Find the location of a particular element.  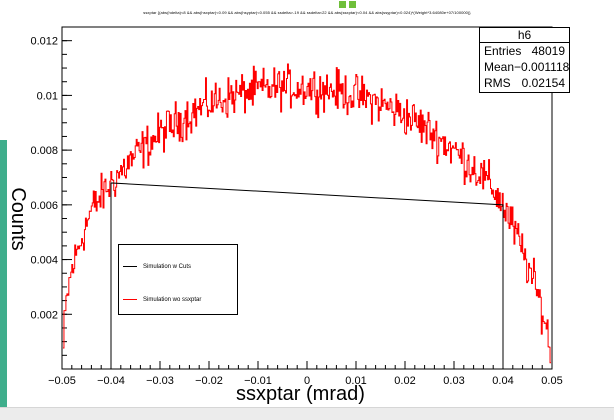

x-tick-label: −0.03 is located at coordinates (160, 381).